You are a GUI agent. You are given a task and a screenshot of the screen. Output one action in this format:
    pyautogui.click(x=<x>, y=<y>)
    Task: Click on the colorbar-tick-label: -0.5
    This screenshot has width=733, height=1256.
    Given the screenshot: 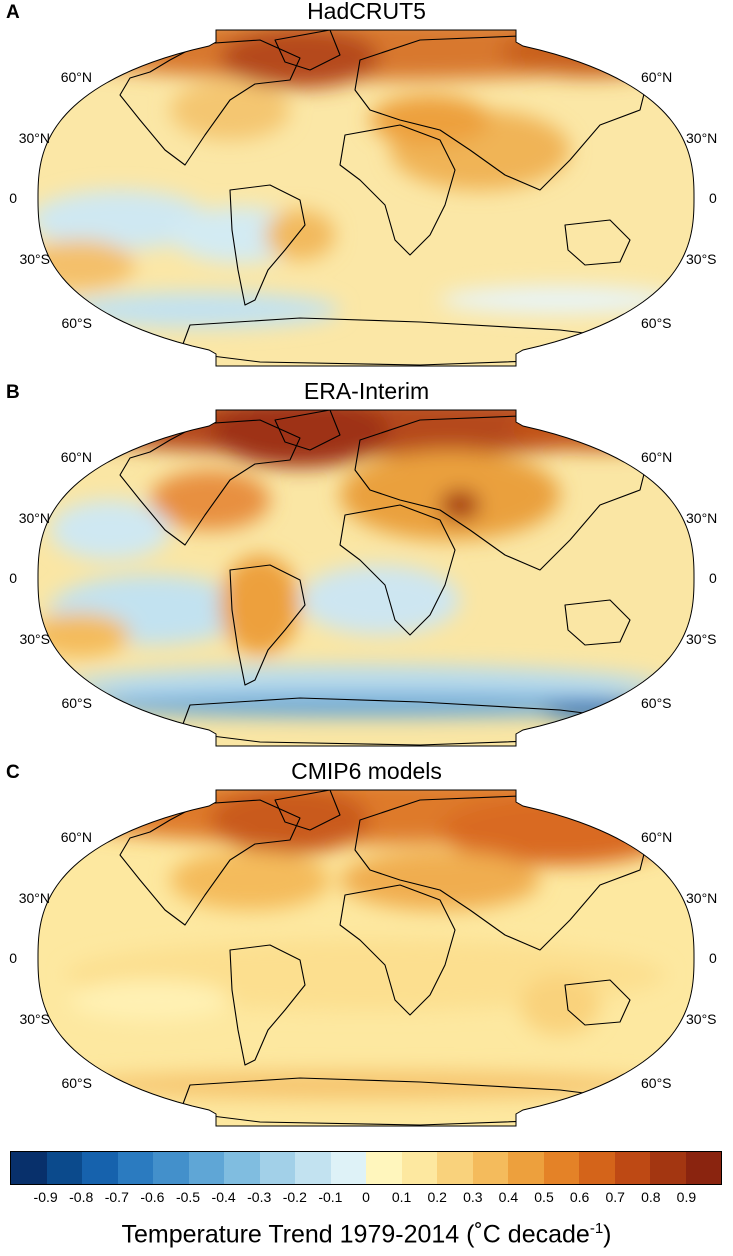 What is the action you would take?
    pyautogui.click(x=188, y=1197)
    